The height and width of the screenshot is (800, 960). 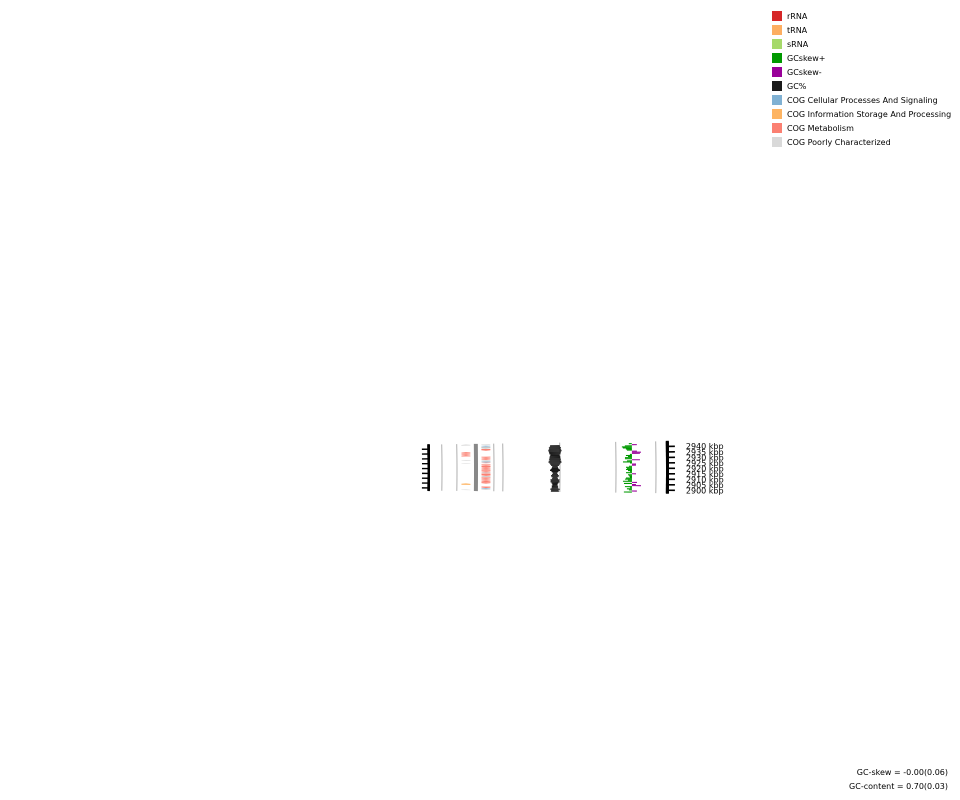 What do you see at coordinates (797, 16) in the screenshot?
I see `legend-label: rRNA` at bounding box center [797, 16].